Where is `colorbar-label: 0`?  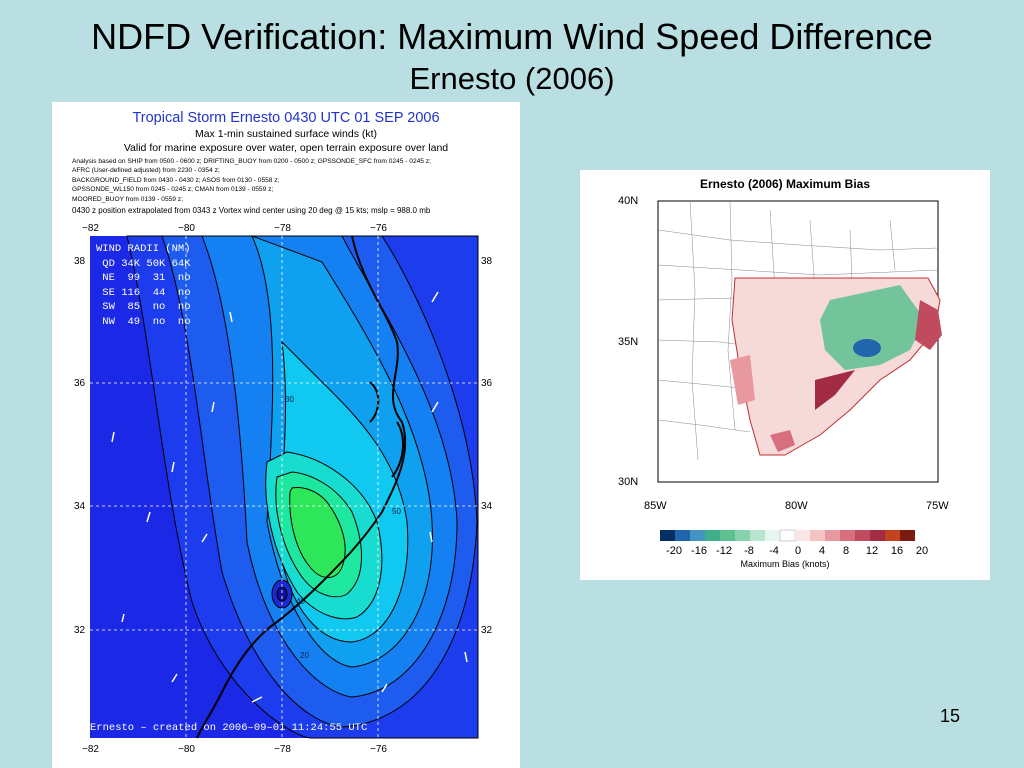 colorbar-label: 0 is located at coordinates (798, 551).